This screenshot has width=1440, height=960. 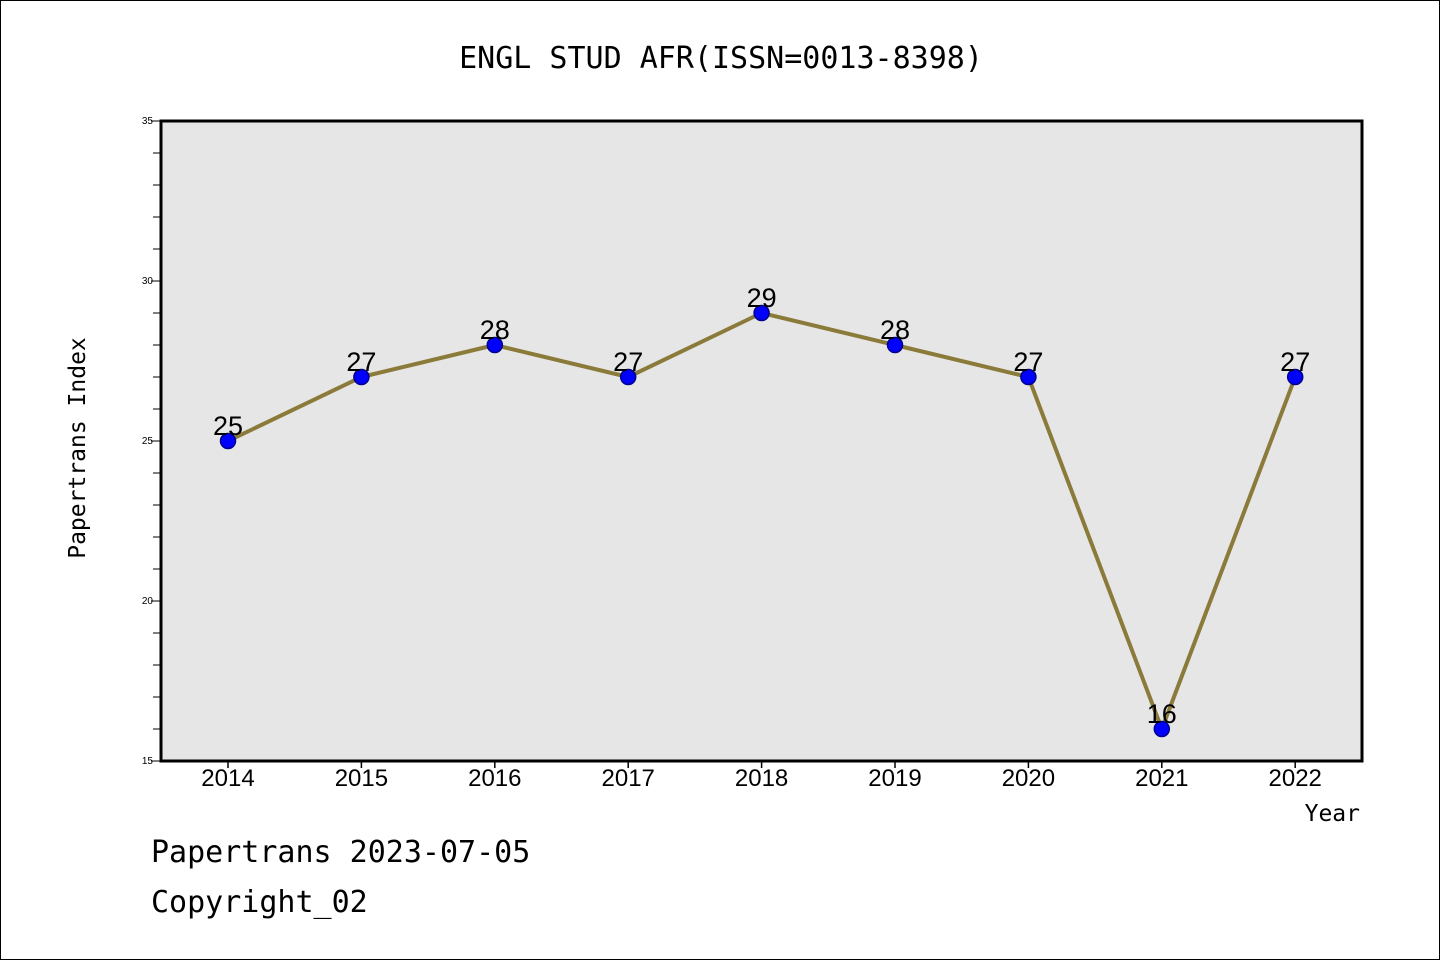 What do you see at coordinates (1162, 714) in the screenshot?
I see `data-label: 16` at bounding box center [1162, 714].